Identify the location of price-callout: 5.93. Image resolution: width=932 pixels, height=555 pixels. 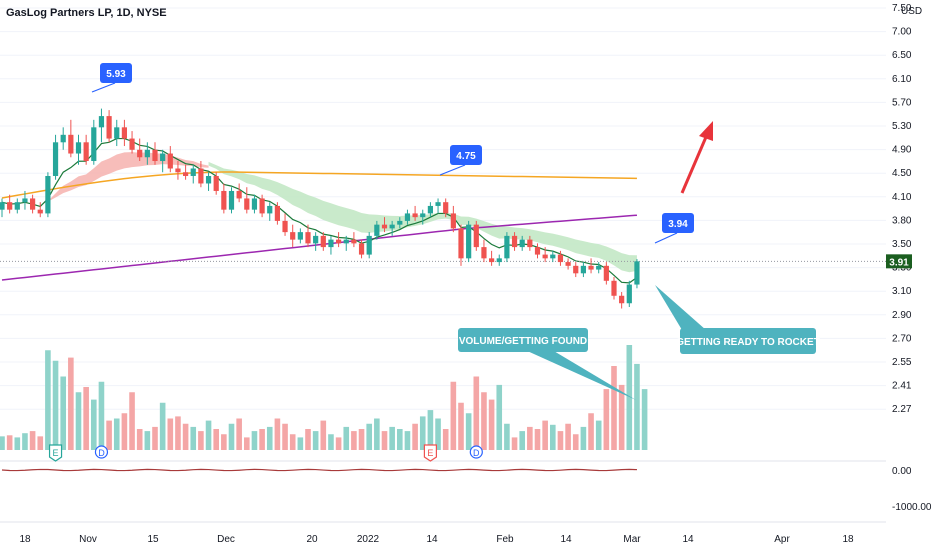
(111, 78).